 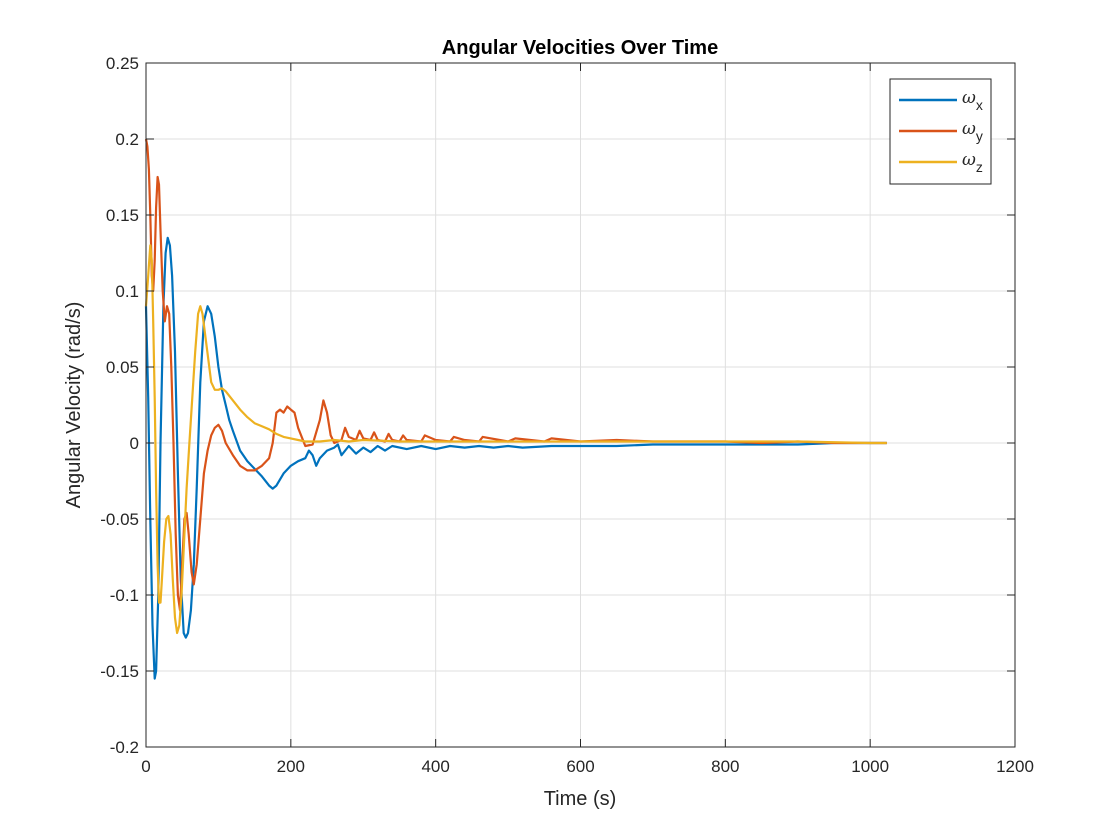 What do you see at coordinates (725, 766) in the screenshot?
I see `x-tick-label: 800` at bounding box center [725, 766].